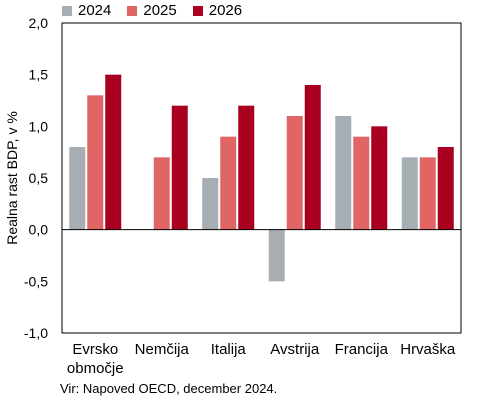  Describe the element at coordinates (95, 10) in the screenshot. I see `legend-label: 2024` at that location.